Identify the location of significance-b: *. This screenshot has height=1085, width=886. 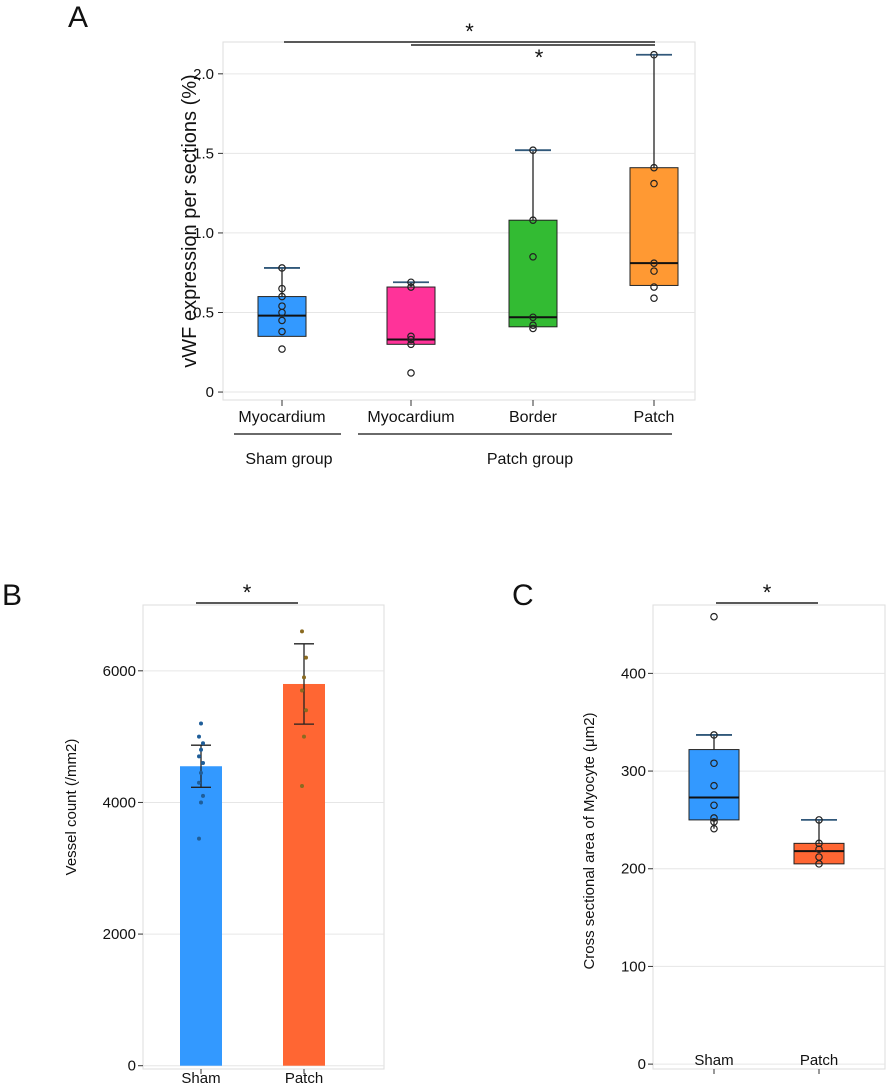
(247, 592).